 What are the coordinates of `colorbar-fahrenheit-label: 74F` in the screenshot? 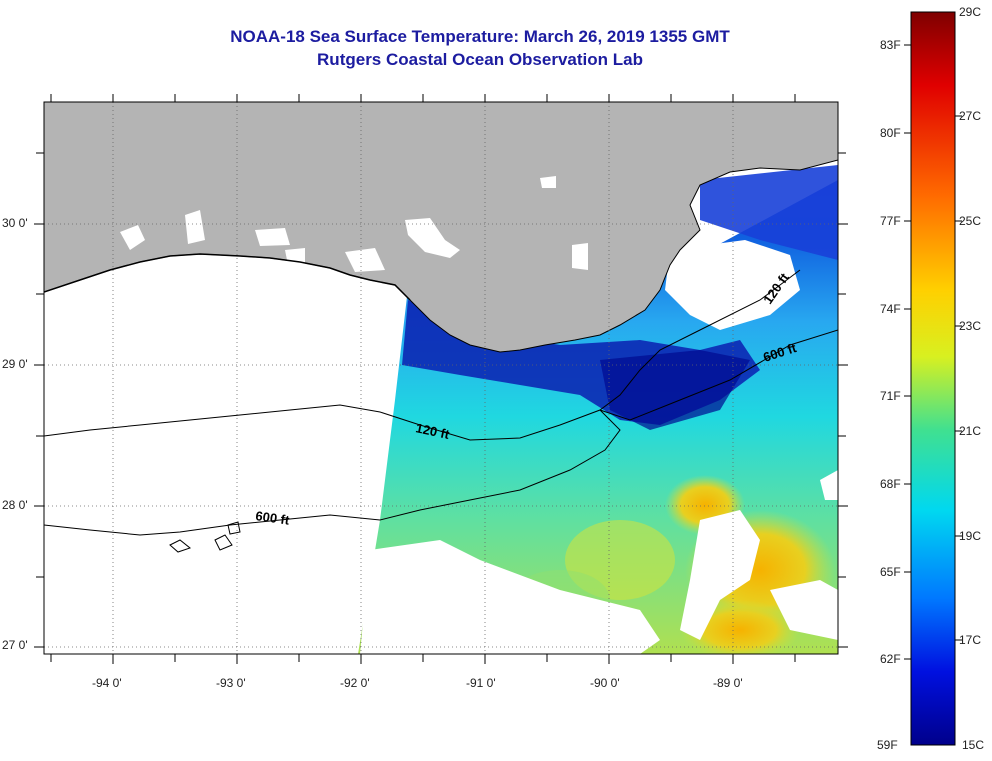 It's located at (890, 309).